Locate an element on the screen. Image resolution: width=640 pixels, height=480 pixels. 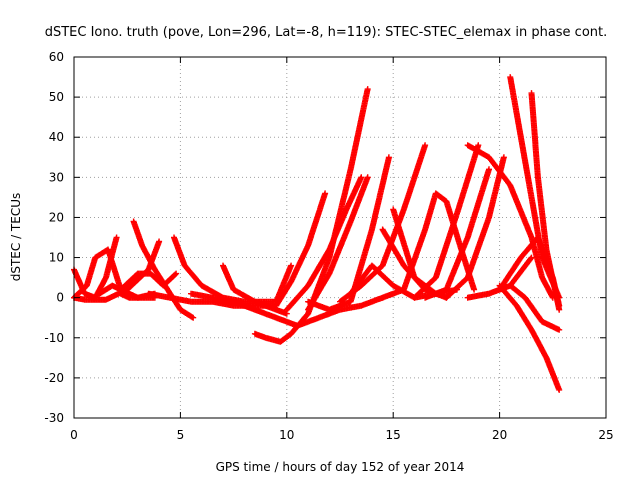
series-arc23 is located at coordinates (475, 227).